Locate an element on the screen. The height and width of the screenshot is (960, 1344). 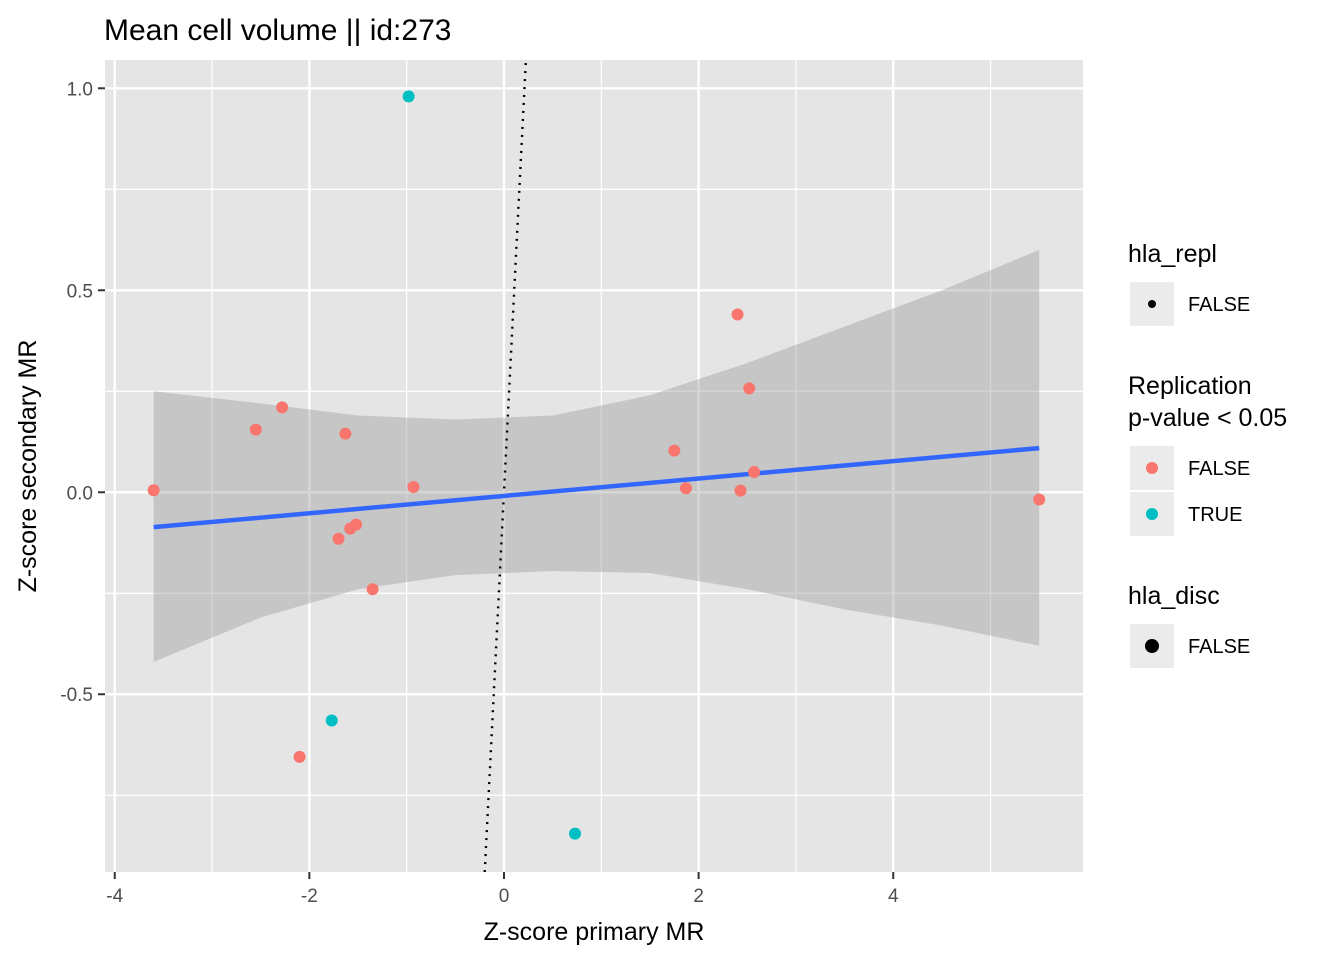
y-tick-label: 0.0 is located at coordinates (80, 493).